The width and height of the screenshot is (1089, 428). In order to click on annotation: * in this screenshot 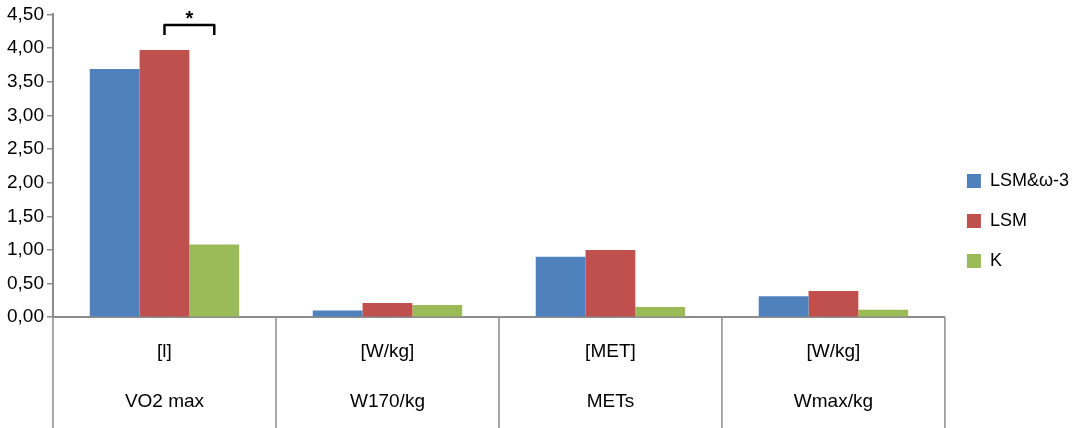, I will do `click(189, 17)`.